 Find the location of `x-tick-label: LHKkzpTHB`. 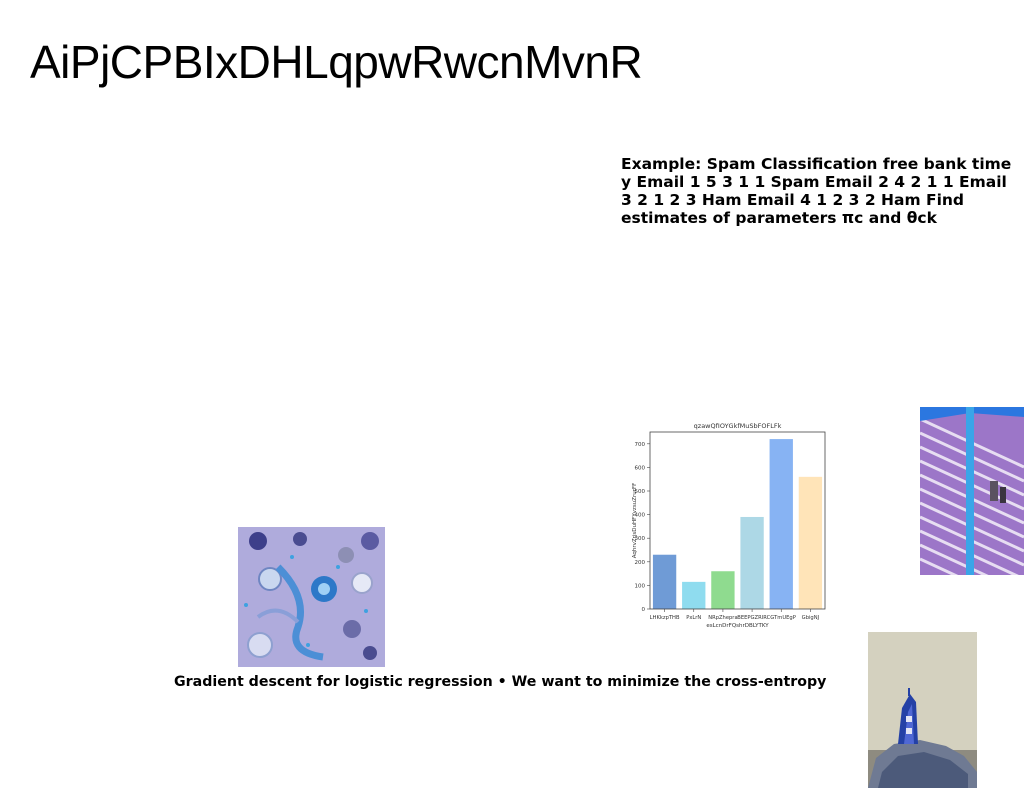

x-tick-label: LHKkzpTHB is located at coordinates (665, 618).